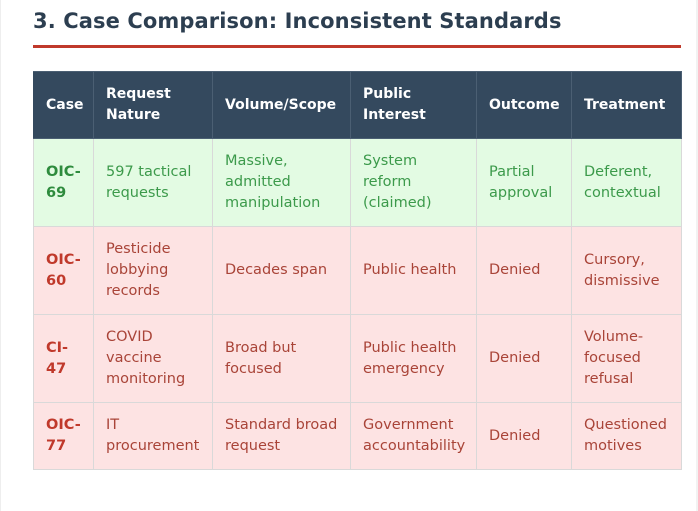  What do you see at coordinates (63, 182) in the screenshot?
I see `cell-case: OIC-69` at bounding box center [63, 182].